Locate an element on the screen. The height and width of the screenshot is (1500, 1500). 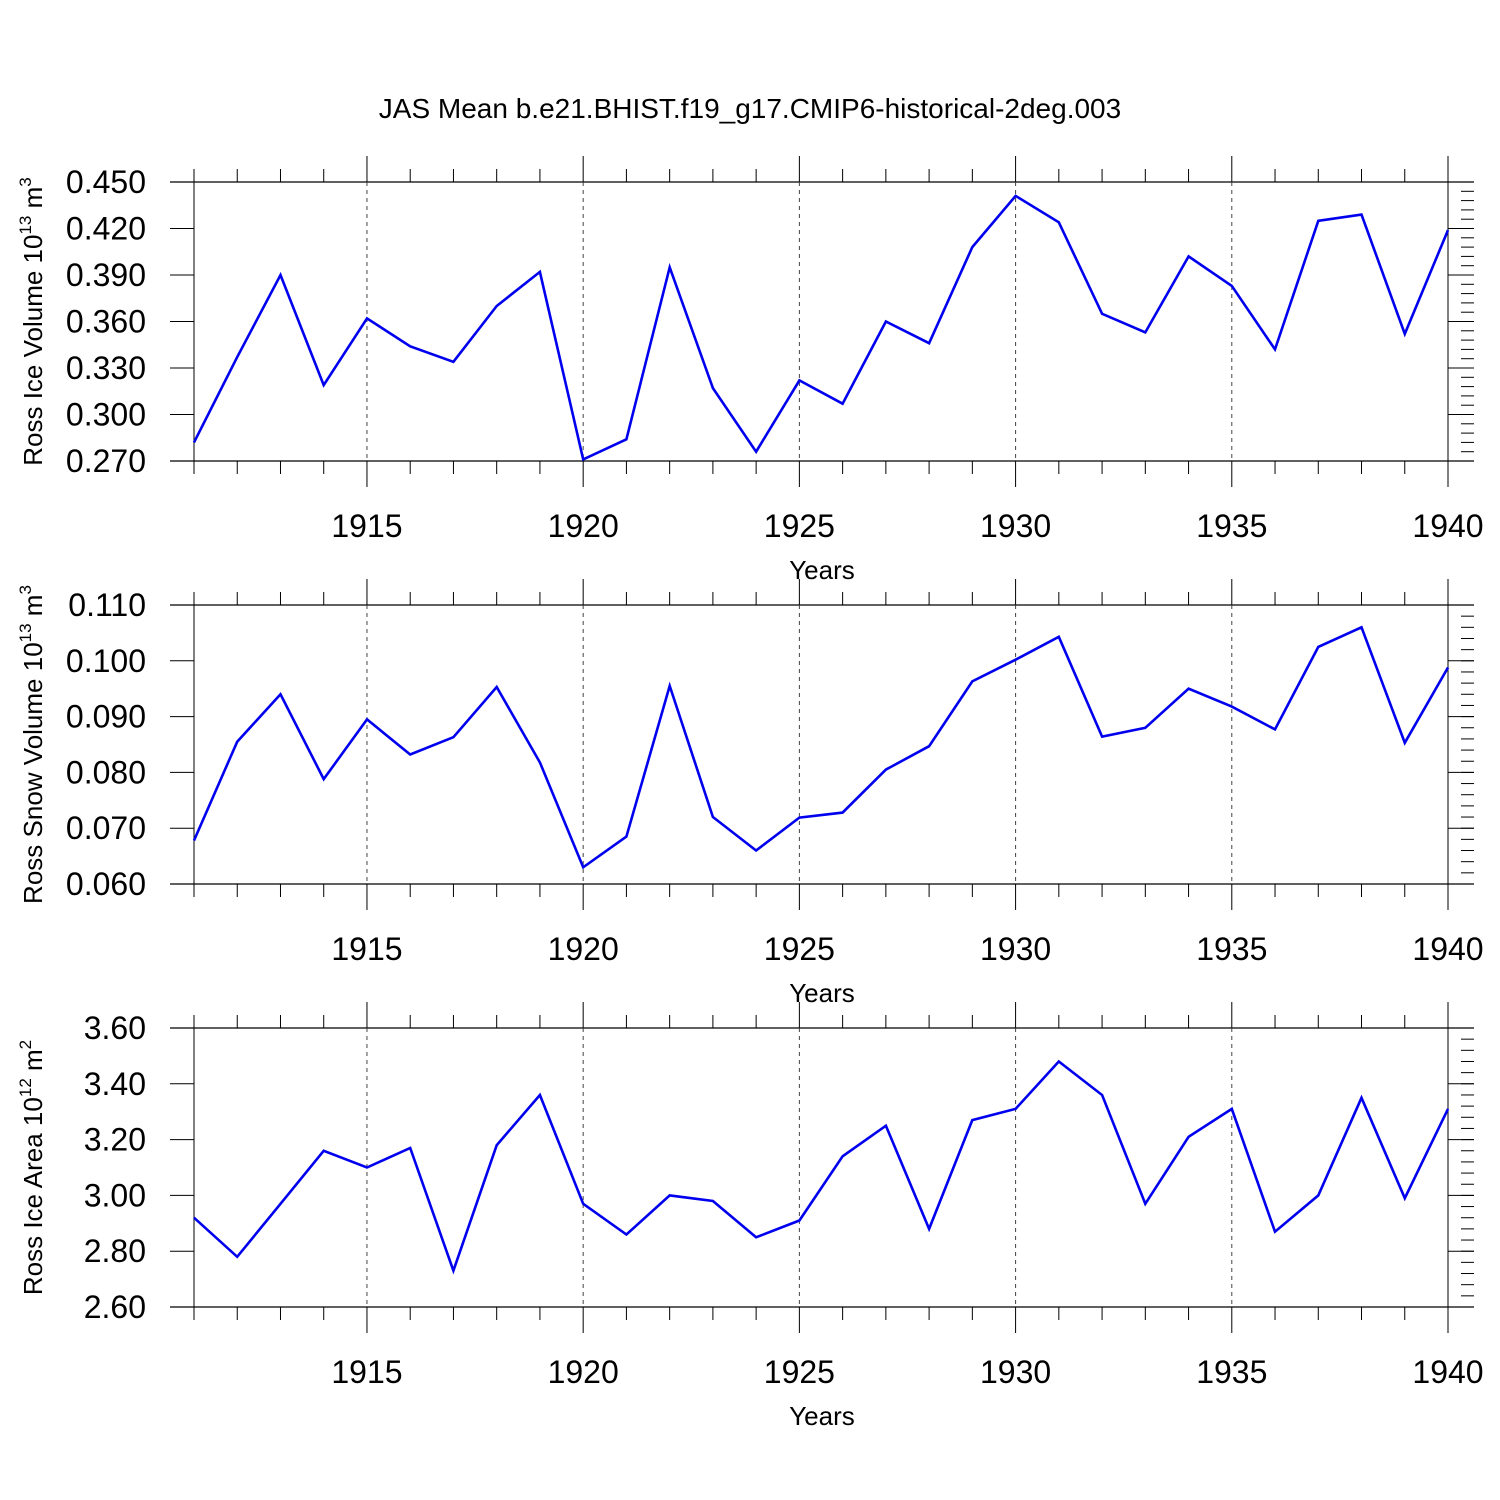
y-axis-label: Ross Snow Volume 1013 m3 is located at coordinates (32, 744).